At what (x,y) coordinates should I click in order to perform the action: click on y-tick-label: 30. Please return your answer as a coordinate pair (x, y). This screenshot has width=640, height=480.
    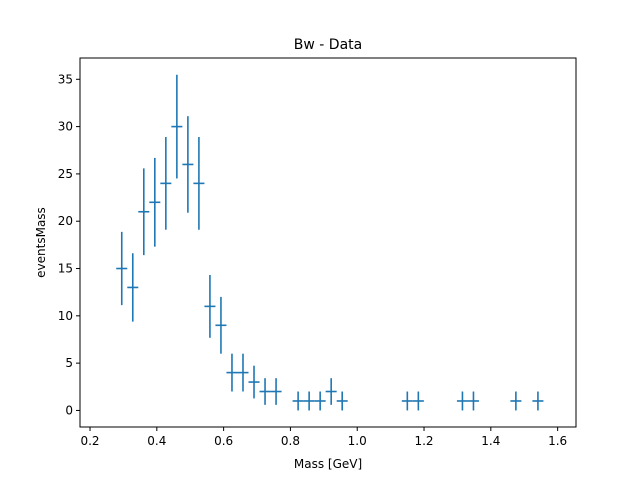
    Looking at the image, I should click on (65, 127).